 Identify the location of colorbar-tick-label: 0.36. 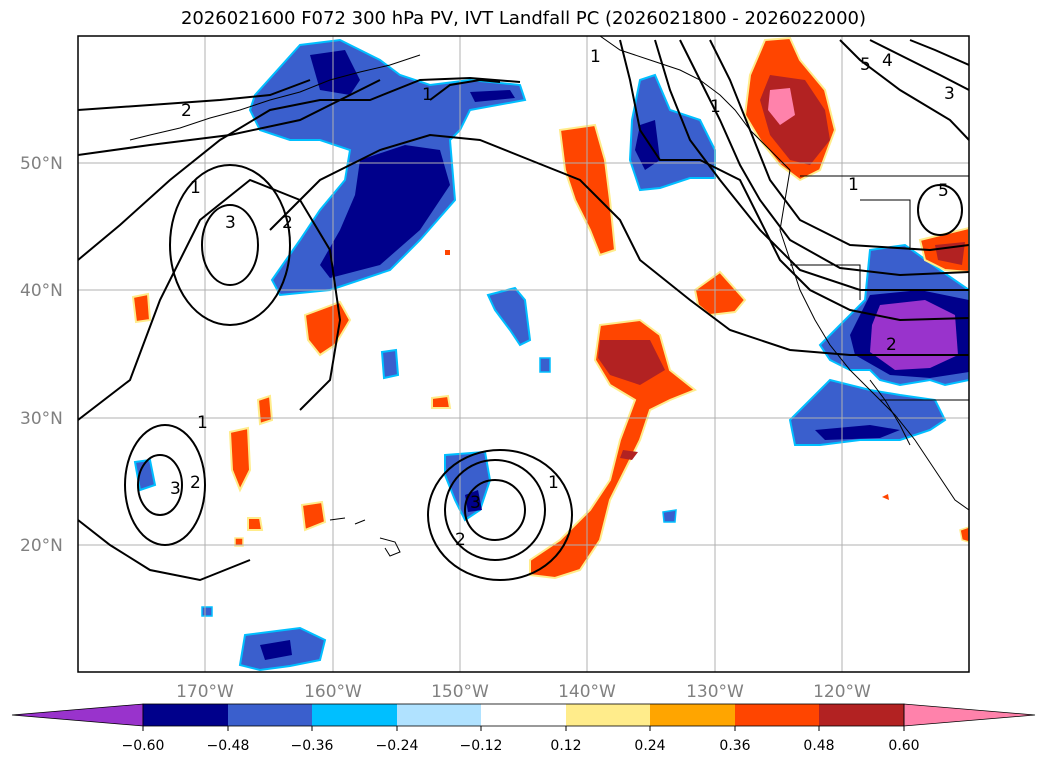
(734, 746).